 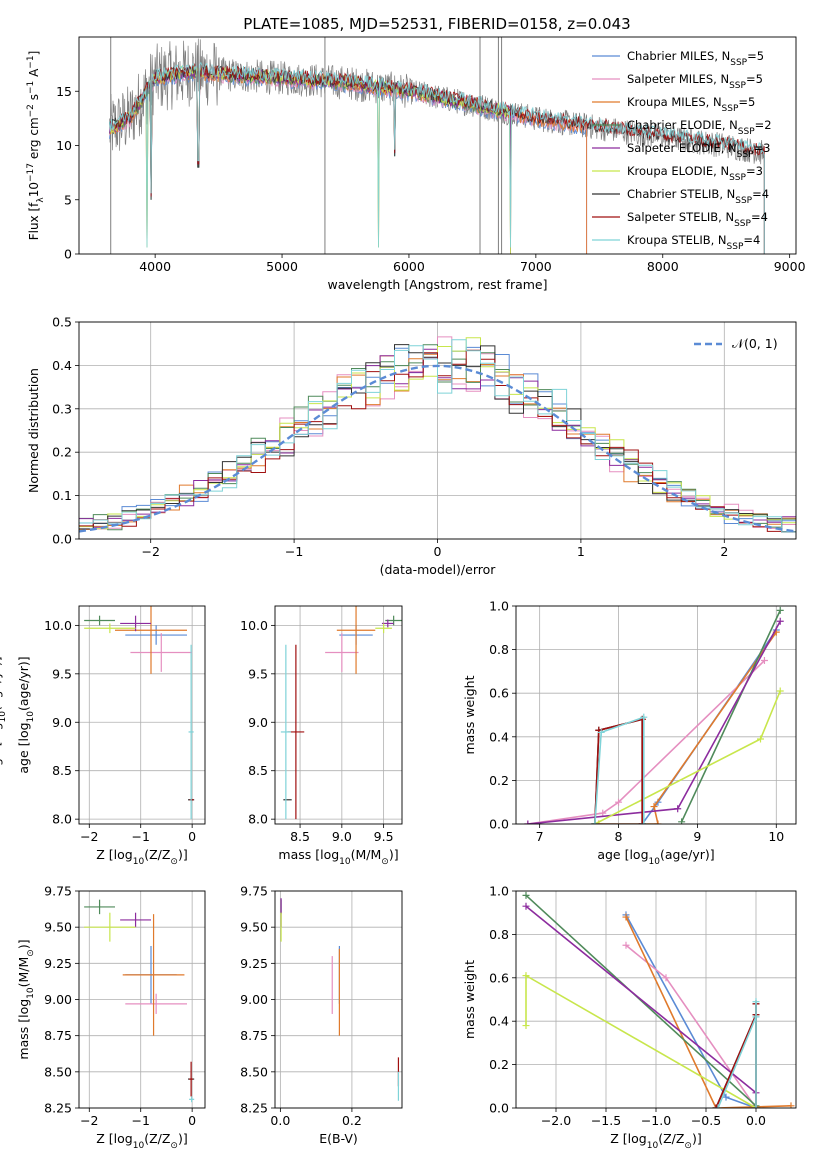 I want to click on residuals-ytick-label: 0.1, so click(x=62, y=495).